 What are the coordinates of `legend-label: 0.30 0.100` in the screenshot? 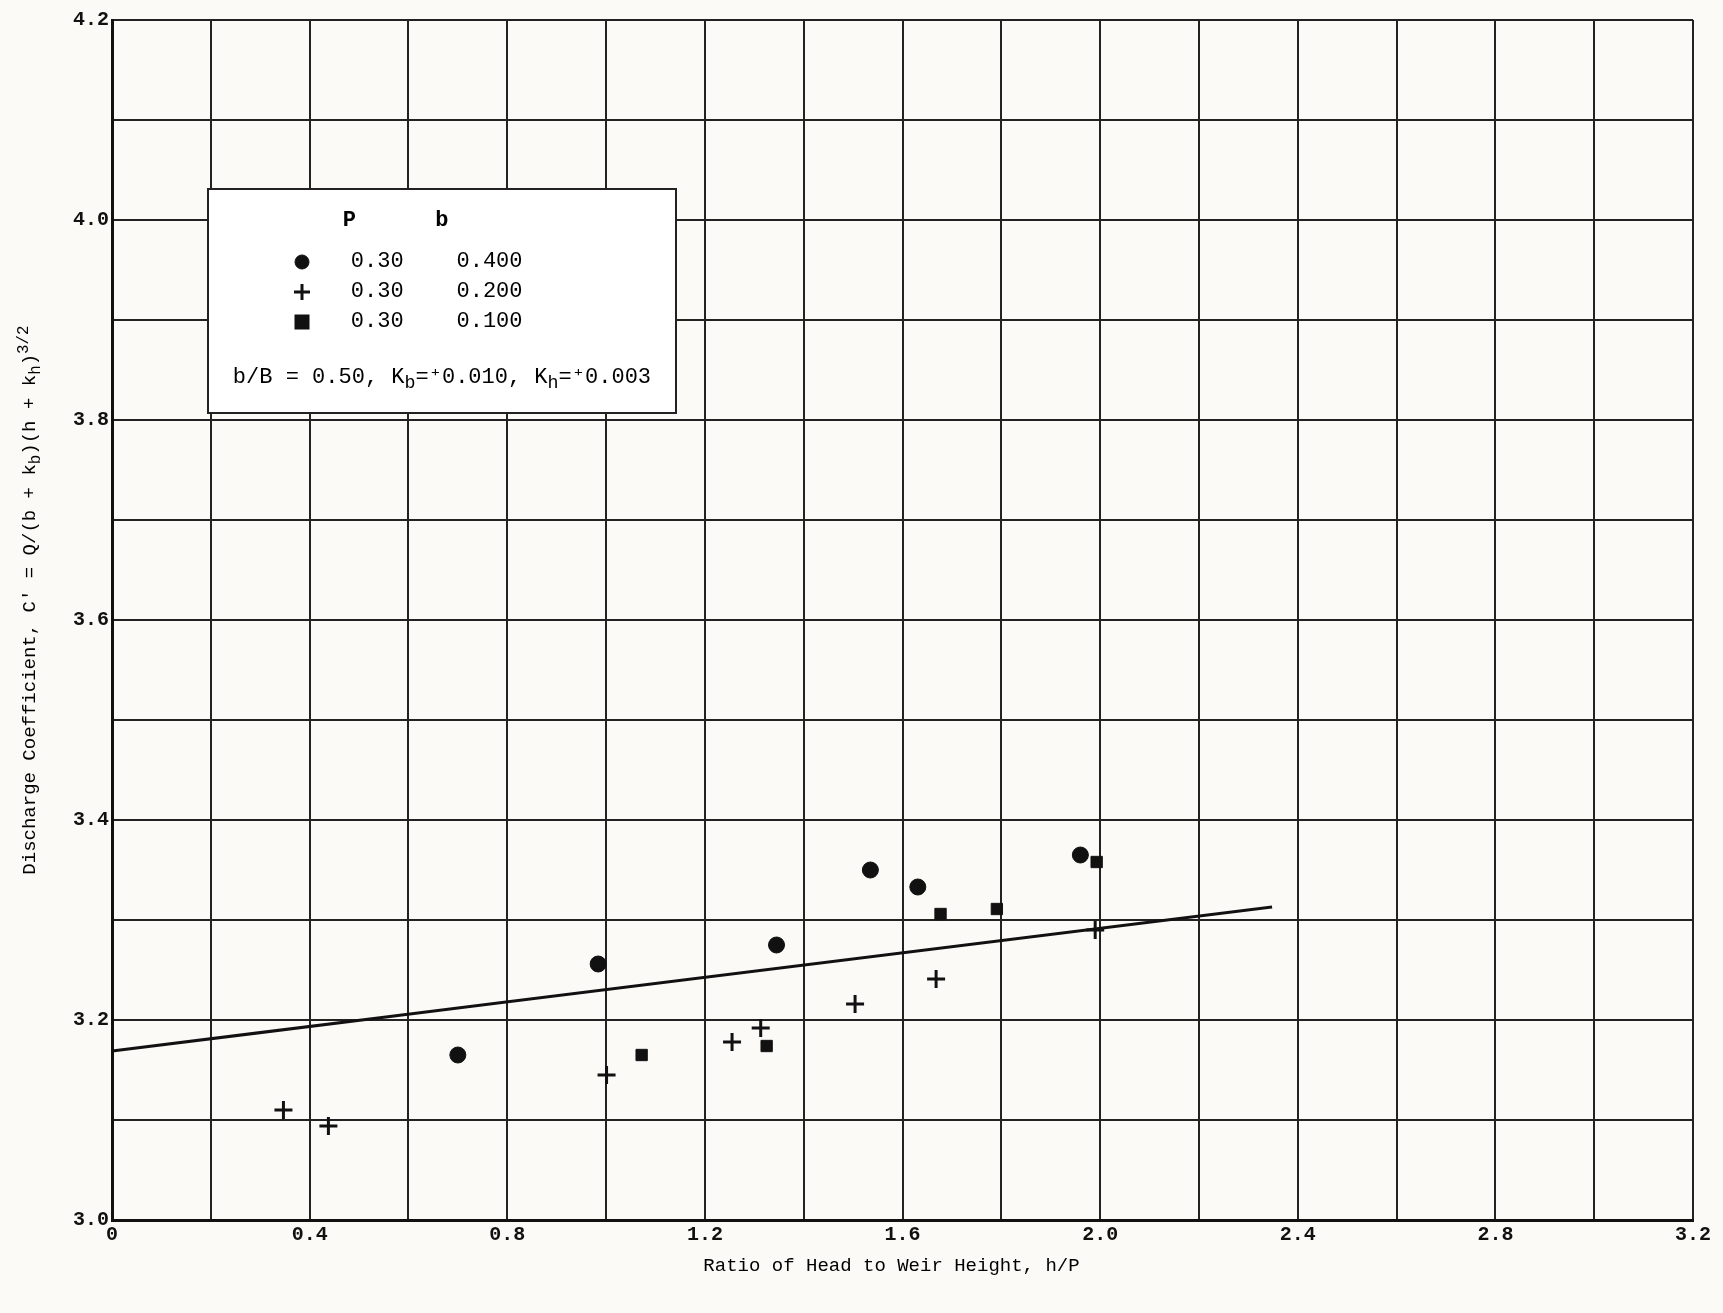 It's located at (436, 322).